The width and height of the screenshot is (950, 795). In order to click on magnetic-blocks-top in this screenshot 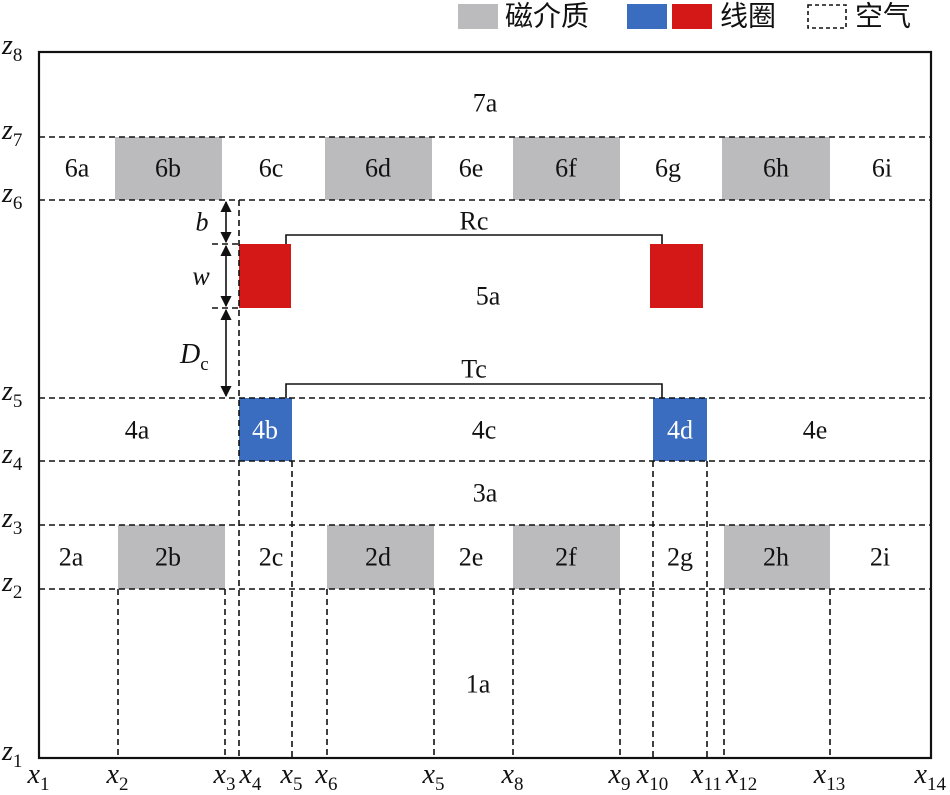, I will do `click(472, 168)`.